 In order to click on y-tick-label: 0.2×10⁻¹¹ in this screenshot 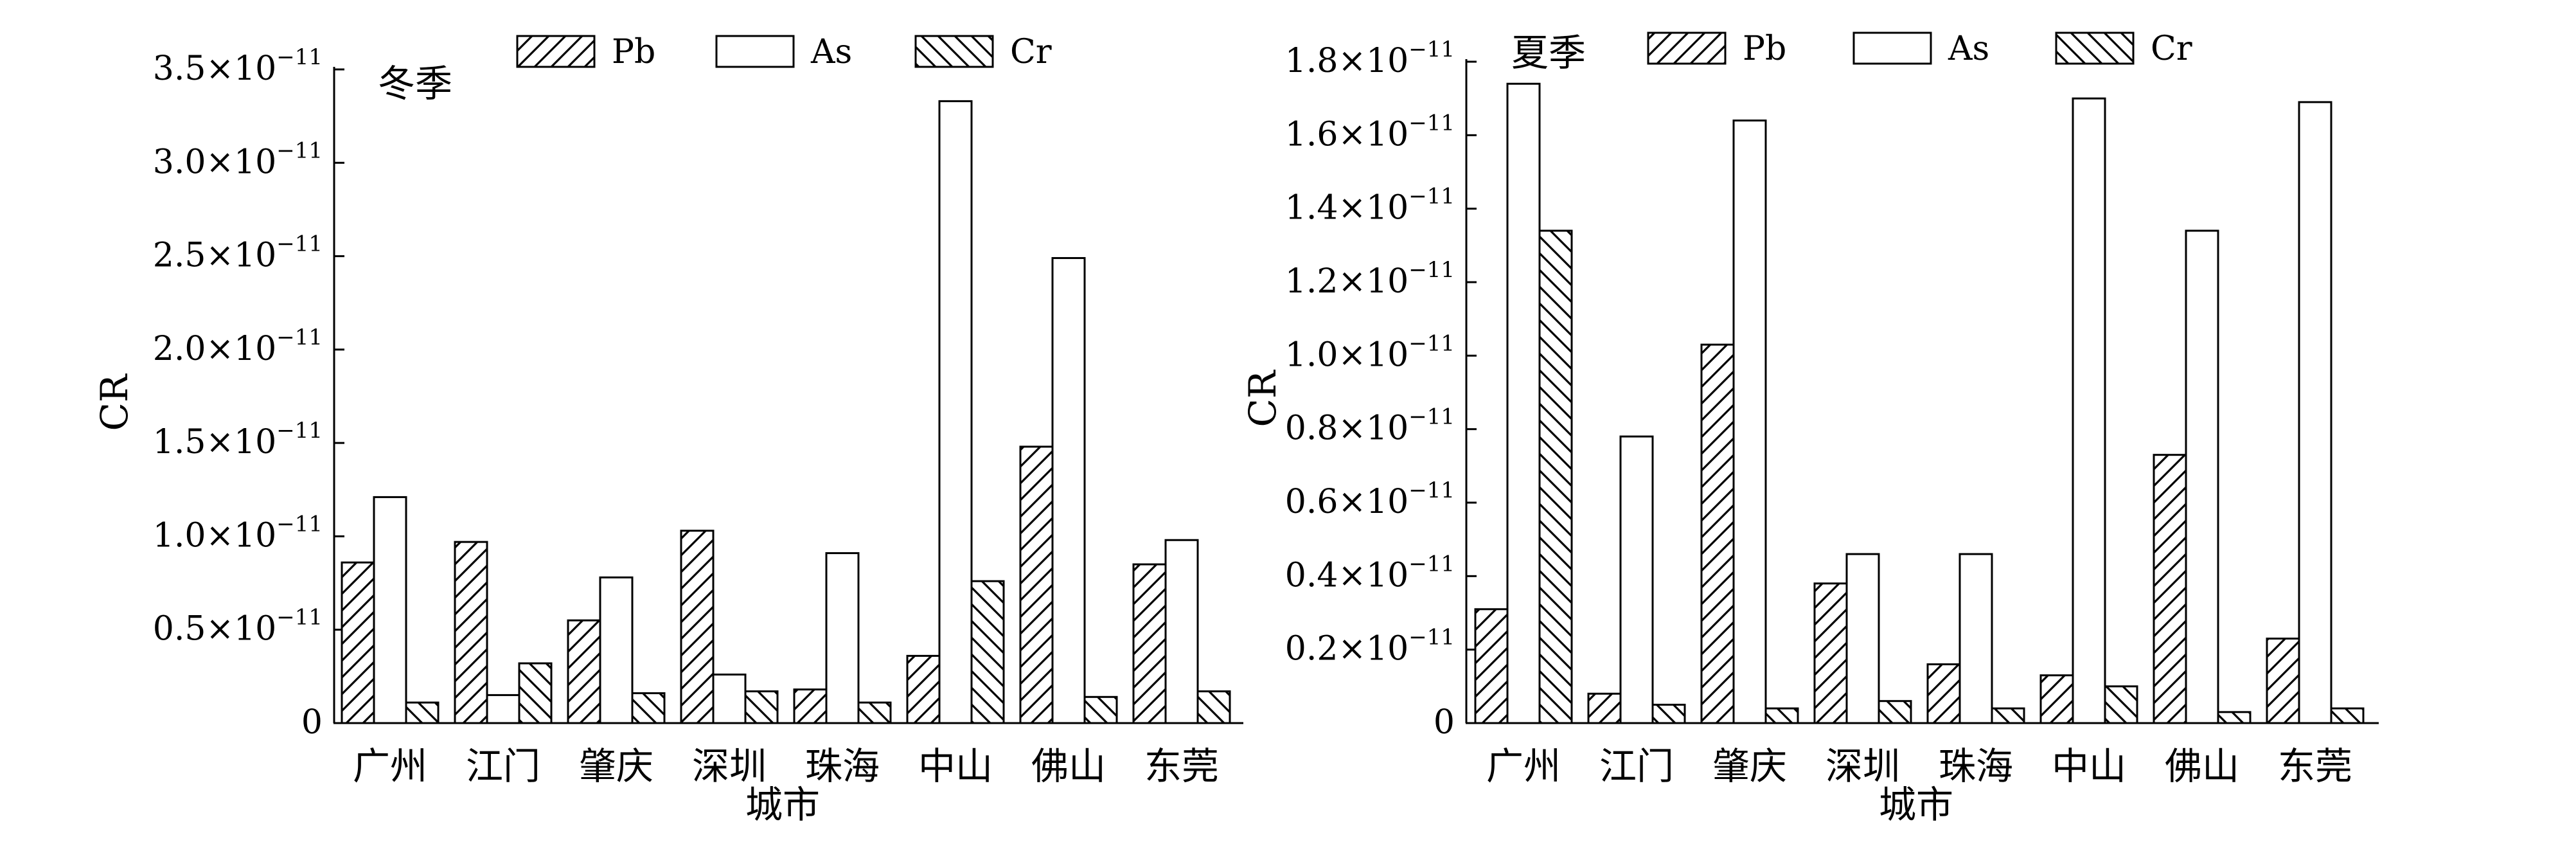, I will do `click(1370, 646)`.